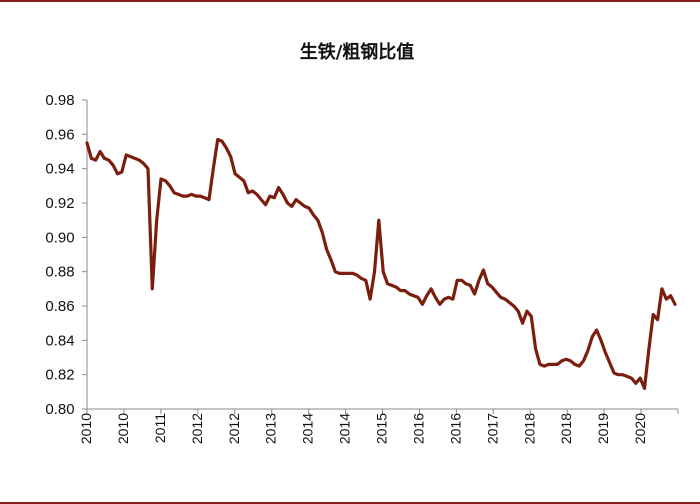 This screenshot has height=504, width=700. I want to click on y-tick-label: 0.98, so click(59, 100).